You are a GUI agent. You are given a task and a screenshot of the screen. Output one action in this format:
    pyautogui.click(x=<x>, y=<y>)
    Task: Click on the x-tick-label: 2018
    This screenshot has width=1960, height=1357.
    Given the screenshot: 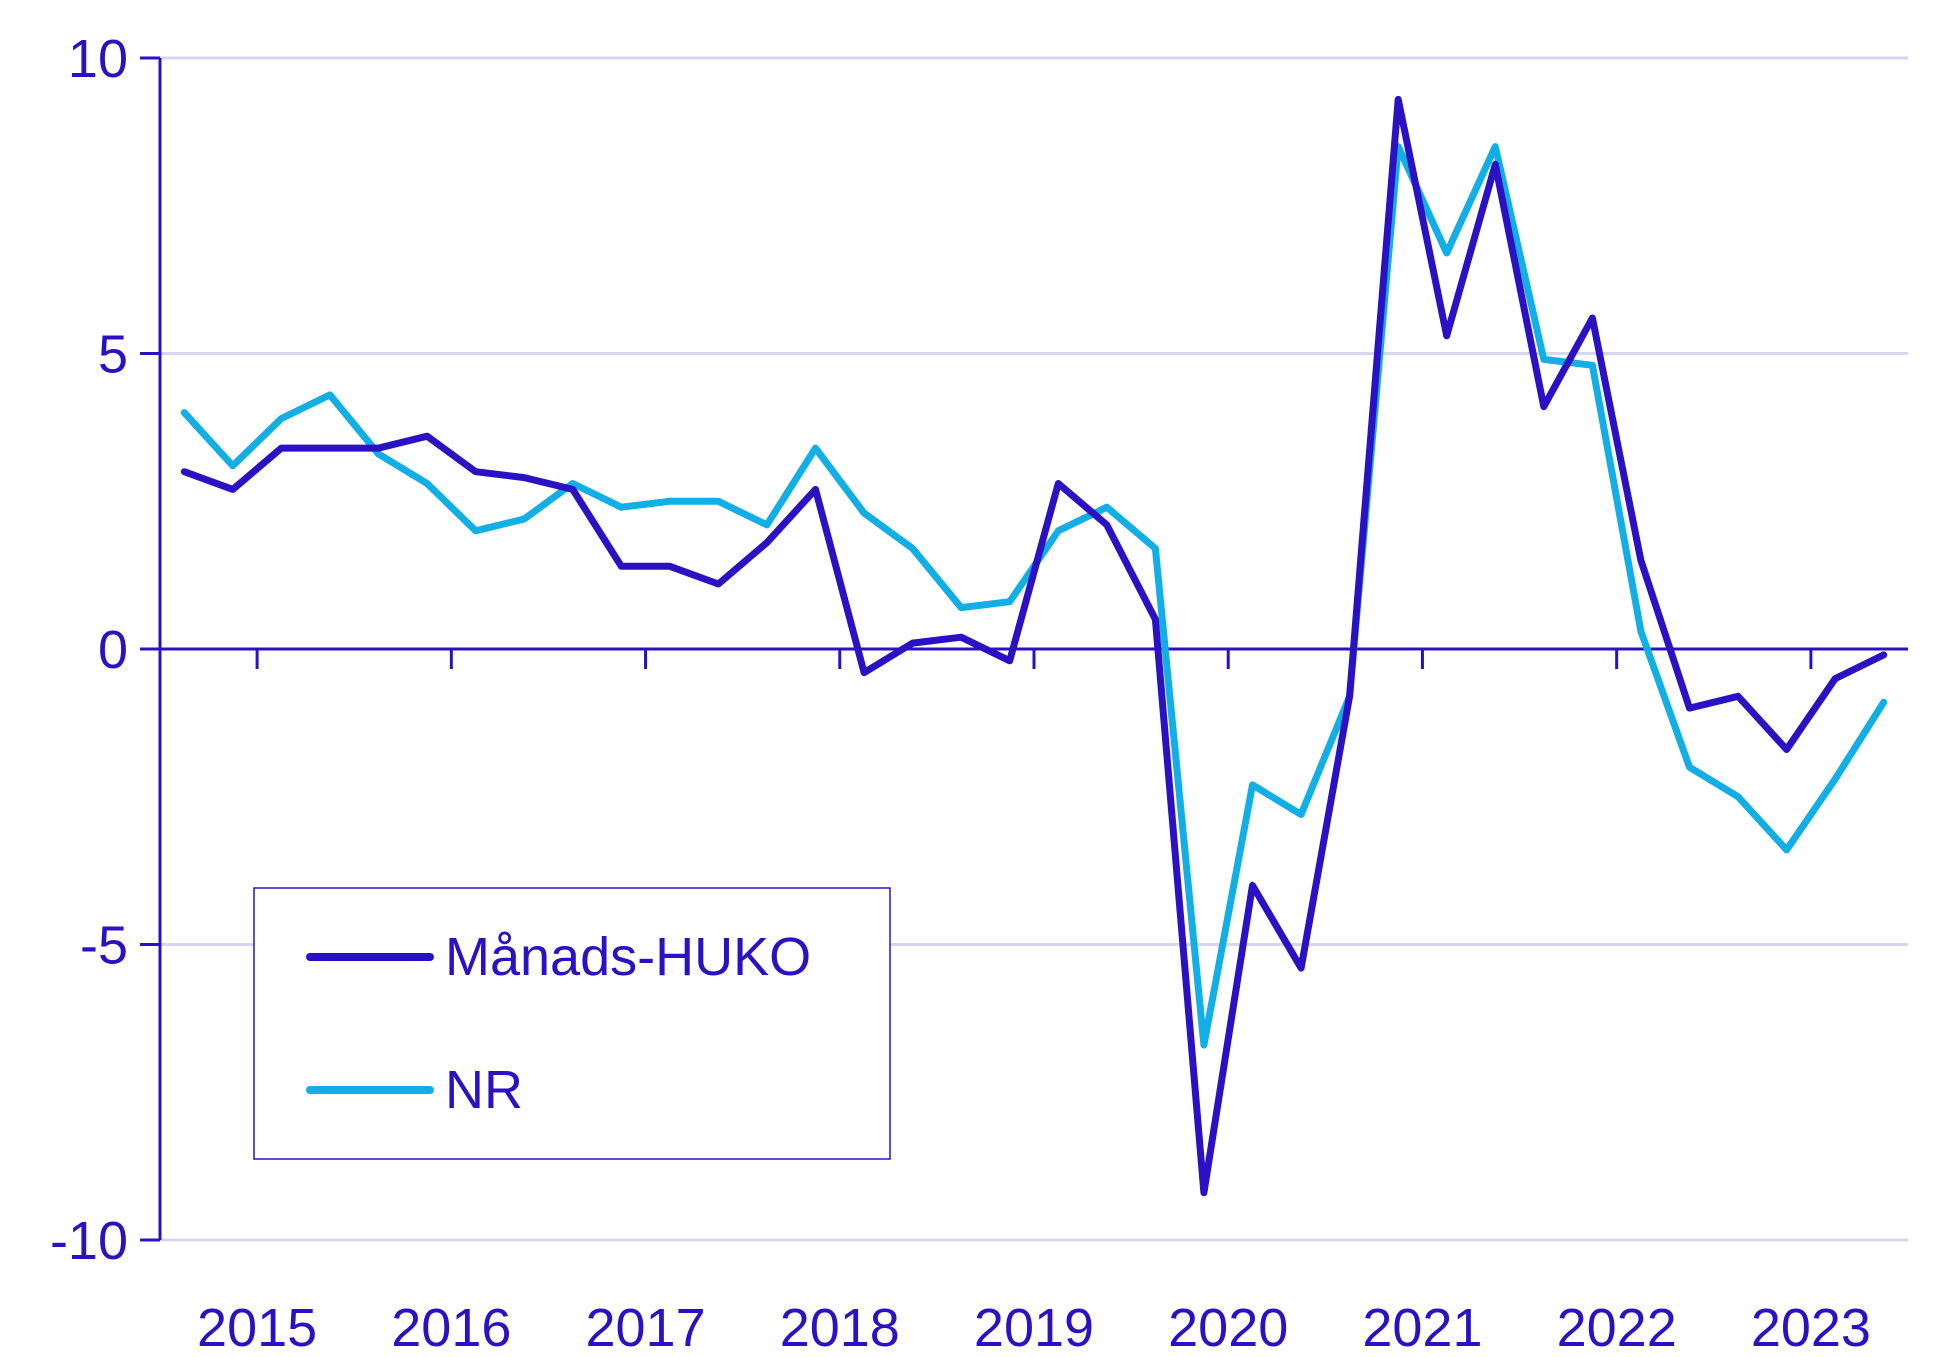 What is the action you would take?
    pyautogui.click(x=840, y=1327)
    